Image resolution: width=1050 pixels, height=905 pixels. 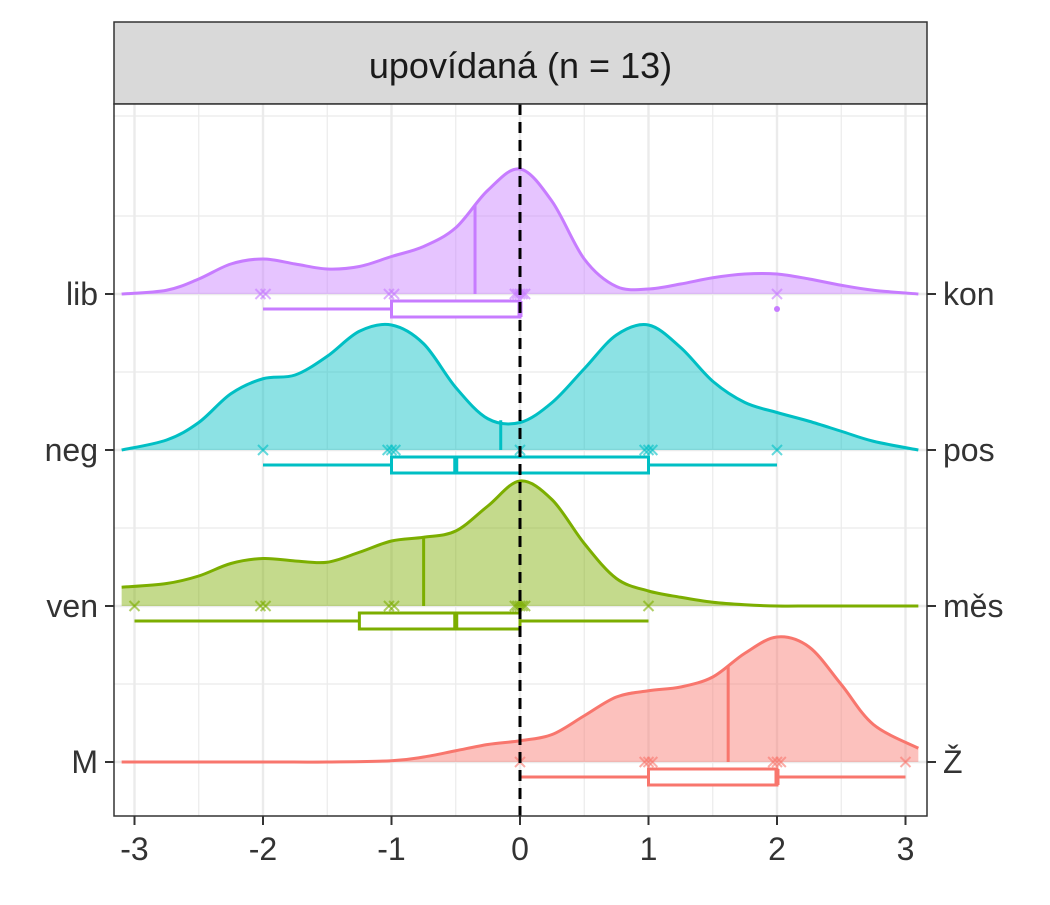 What do you see at coordinates (79, 528) in the screenshot?
I see `left-axis: lib neg ven M` at bounding box center [79, 528].